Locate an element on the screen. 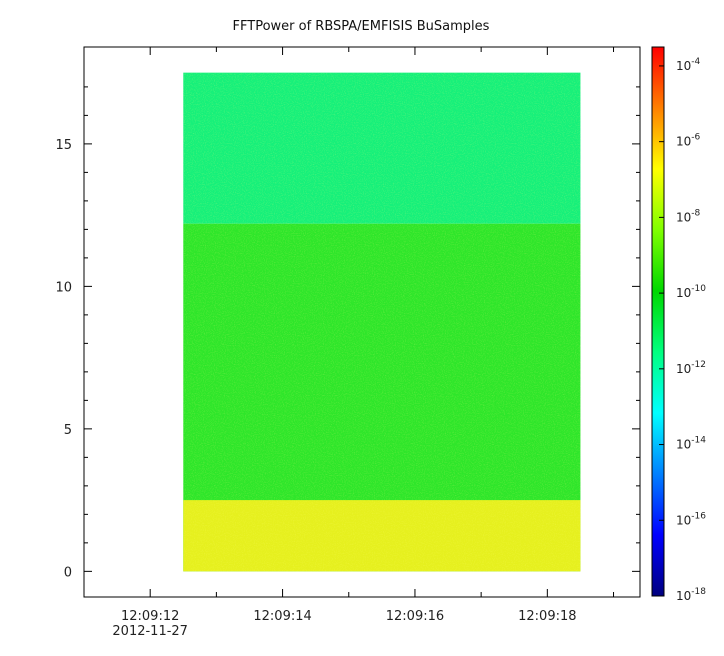 This screenshot has height=656, width=724. colorbar-tick-label: 10⁻⁶ is located at coordinates (688, 141).